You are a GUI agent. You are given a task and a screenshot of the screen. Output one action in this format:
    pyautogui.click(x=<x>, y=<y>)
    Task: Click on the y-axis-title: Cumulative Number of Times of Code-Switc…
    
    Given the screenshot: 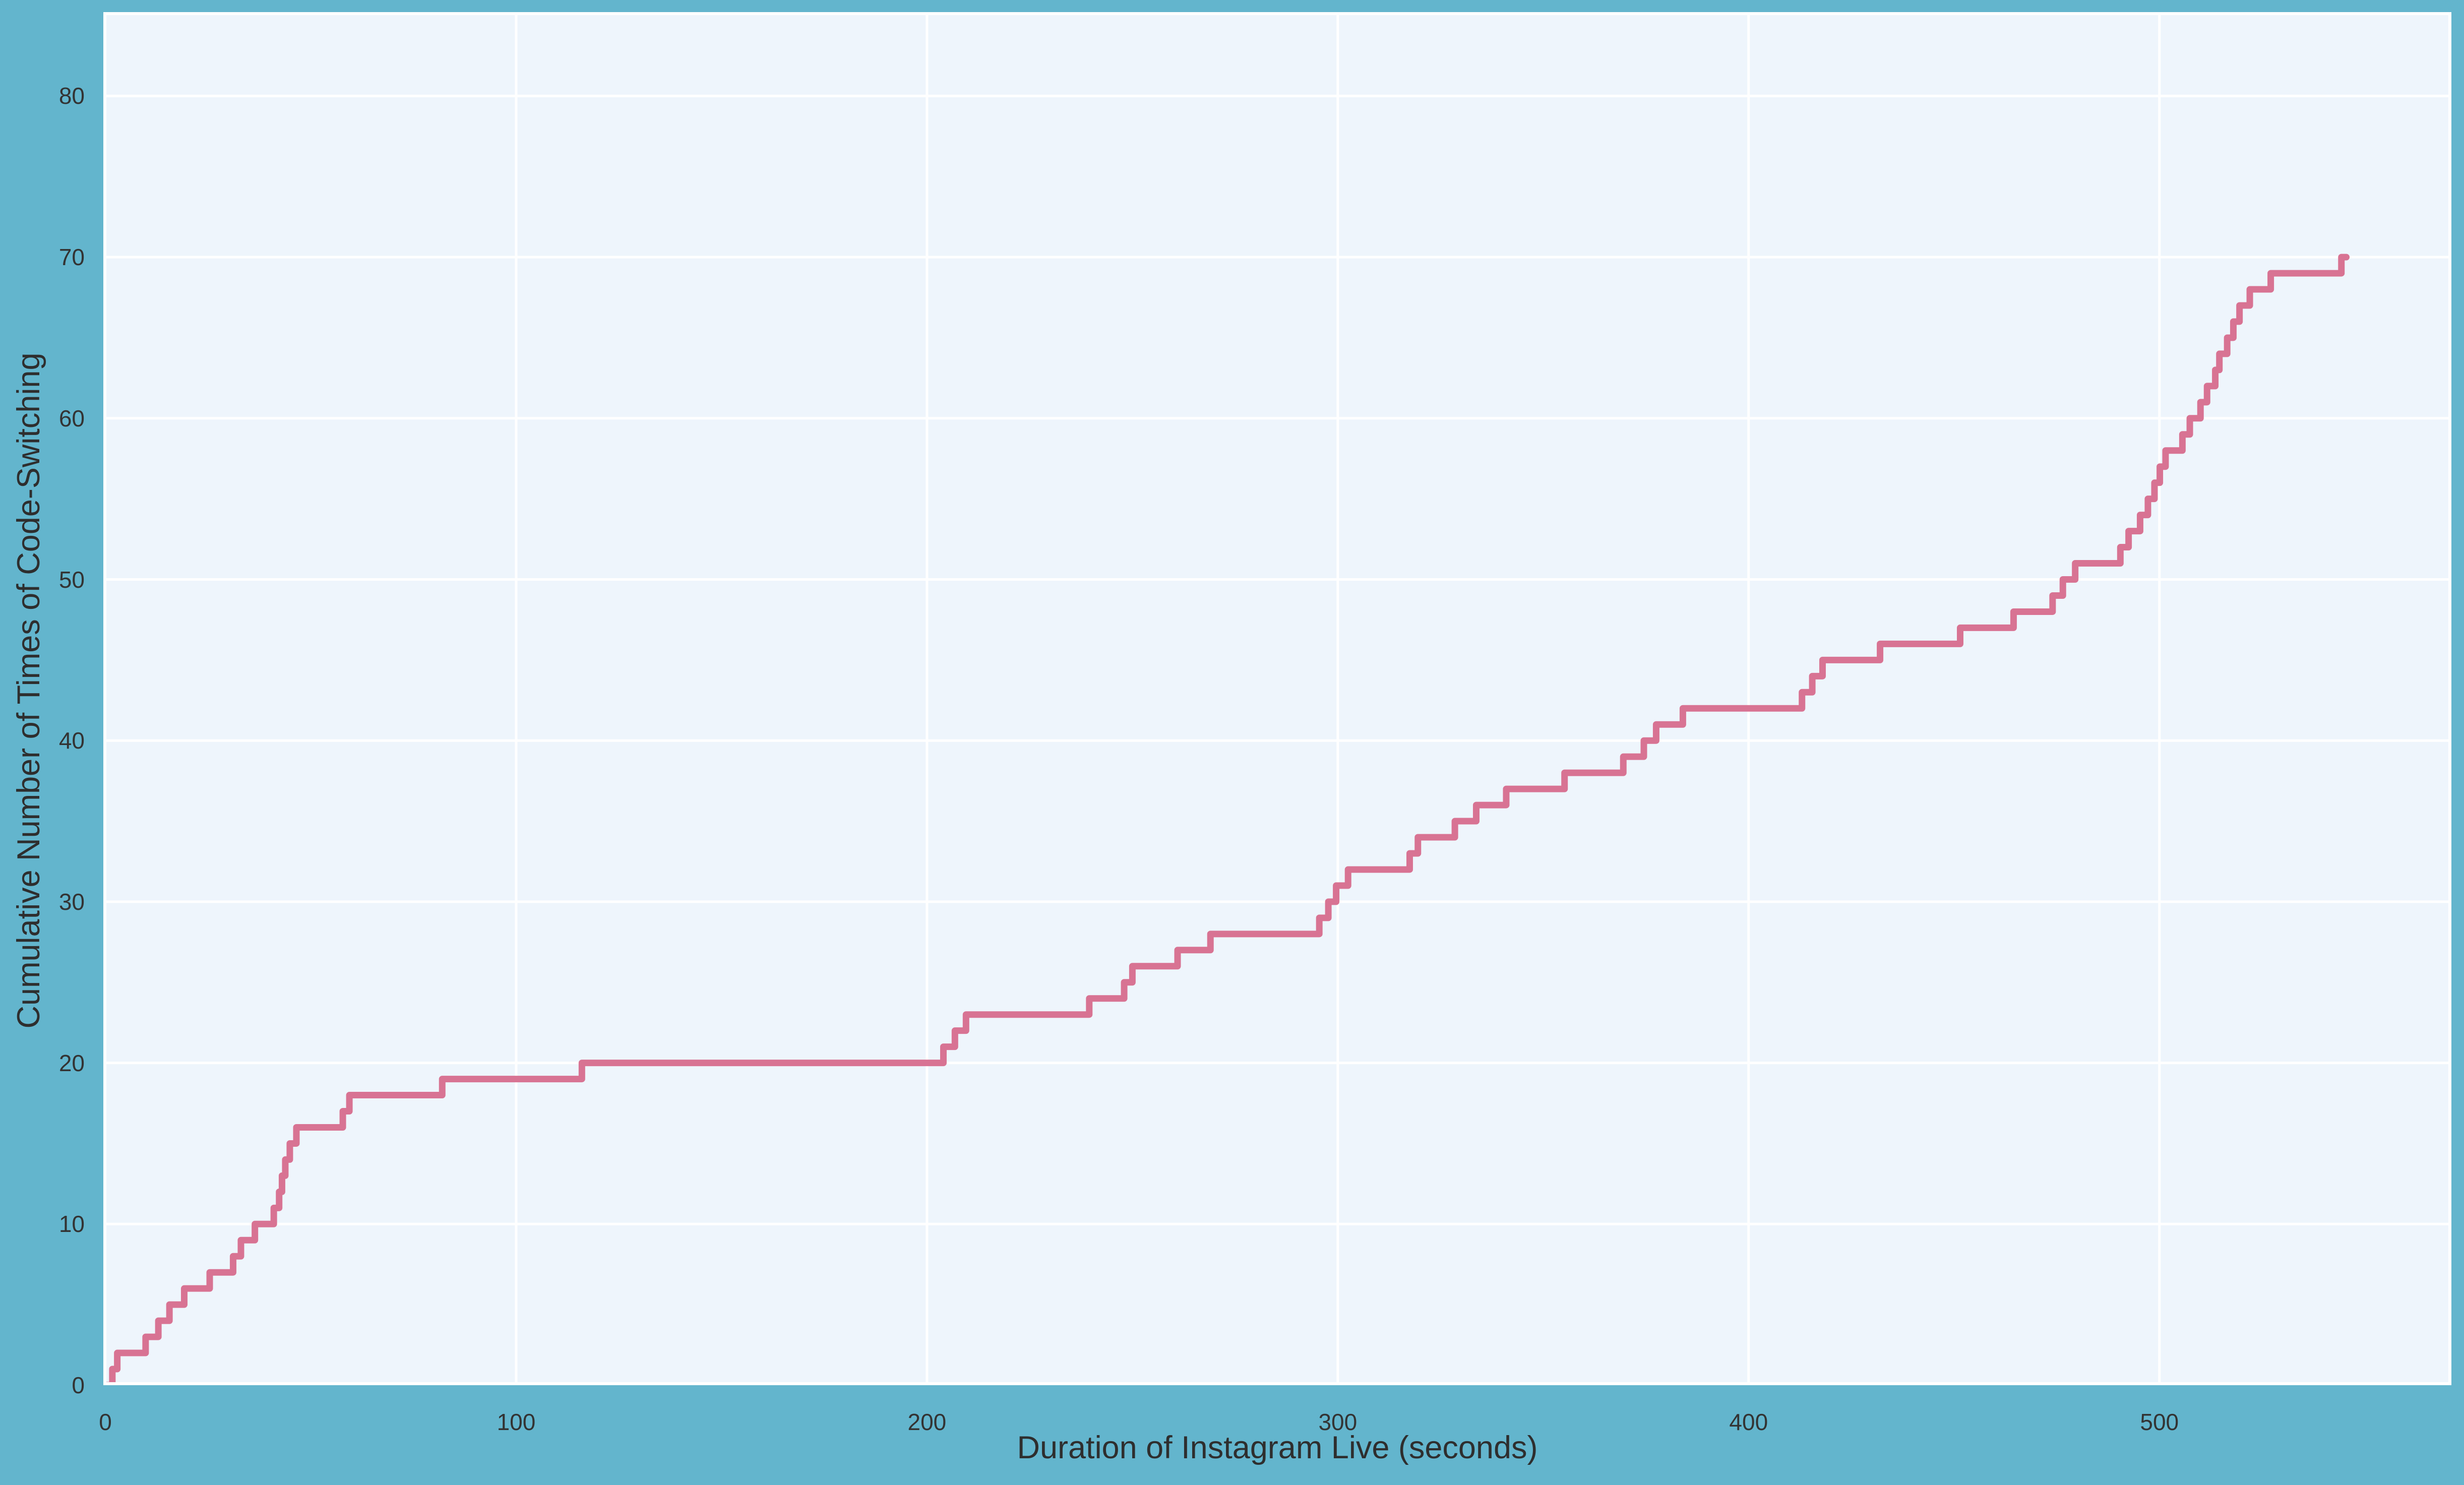 What is the action you would take?
    pyautogui.click(x=28, y=690)
    